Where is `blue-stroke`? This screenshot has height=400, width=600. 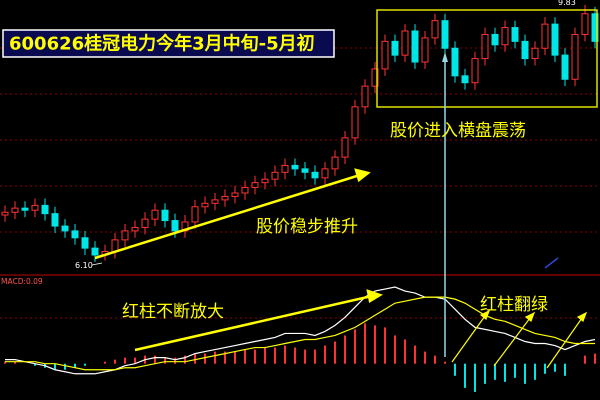
blue-stroke is located at coordinates (551, 263).